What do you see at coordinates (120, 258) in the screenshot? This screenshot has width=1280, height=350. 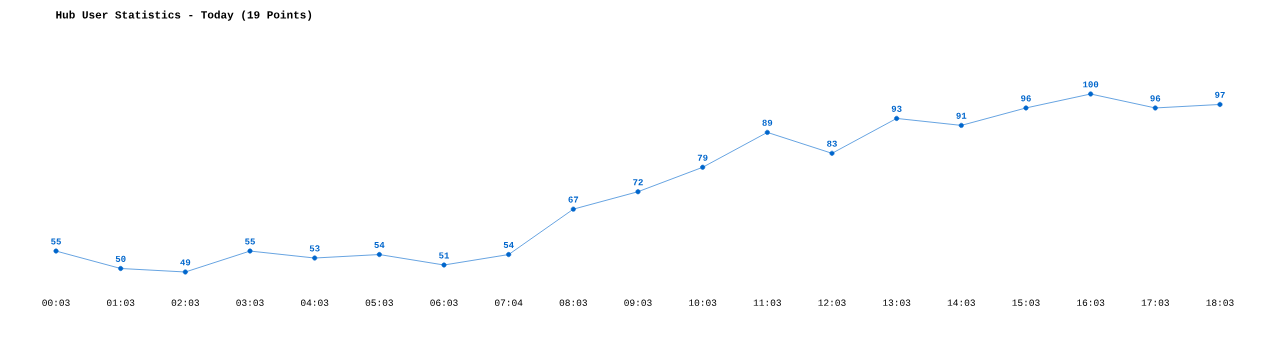 I see `data-label: 50` at bounding box center [120, 258].